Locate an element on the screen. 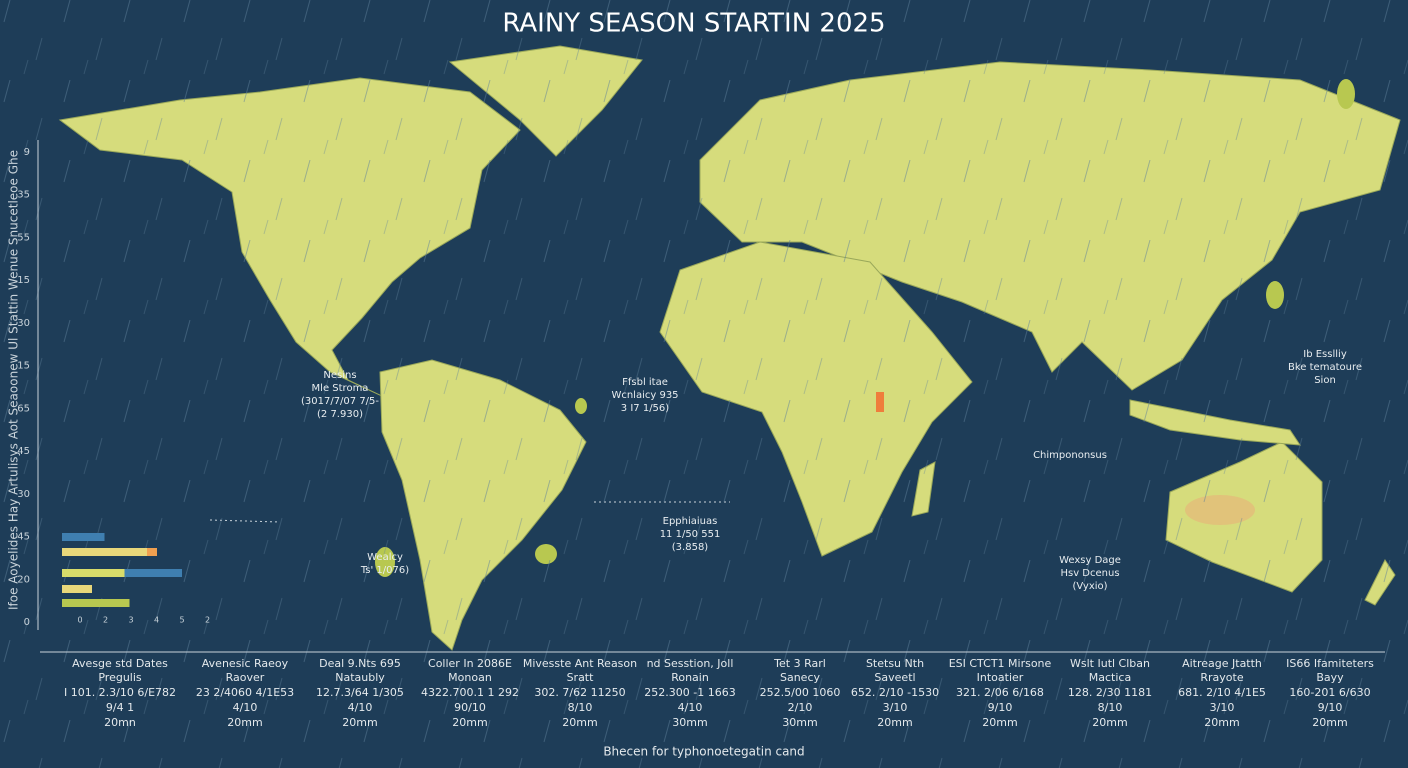 The height and width of the screenshot is (768, 1408). table-header: nd Sesstion, Joll is located at coordinates (690, 663).